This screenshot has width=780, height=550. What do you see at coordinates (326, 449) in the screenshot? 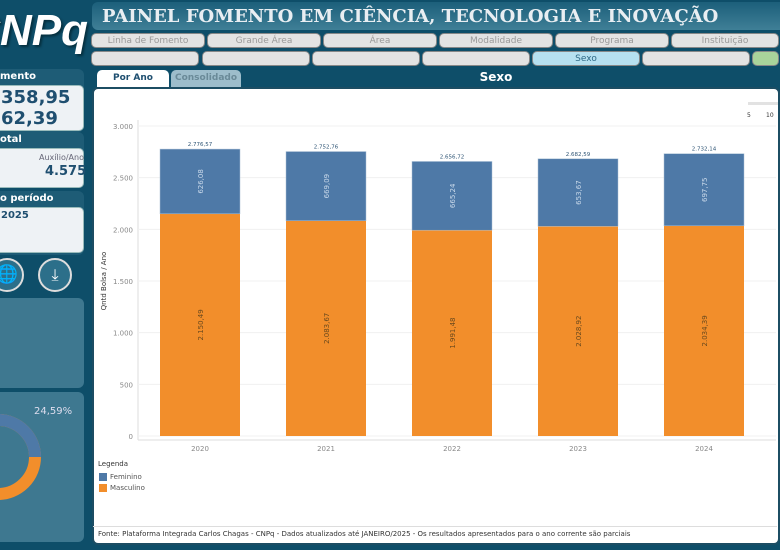
I see `x-tick-label: 2021` at bounding box center [326, 449].